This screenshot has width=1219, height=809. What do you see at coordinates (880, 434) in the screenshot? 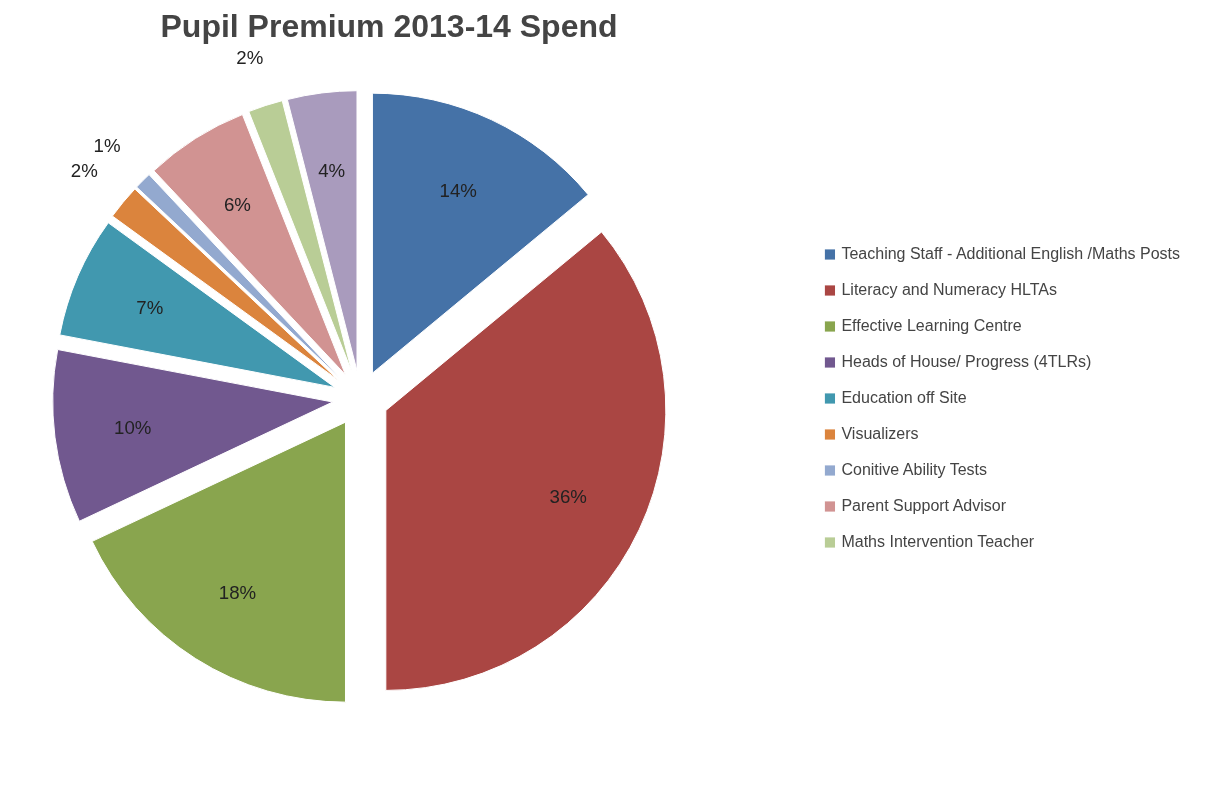
I see `legend-label: Visualizers` at bounding box center [880, 434].